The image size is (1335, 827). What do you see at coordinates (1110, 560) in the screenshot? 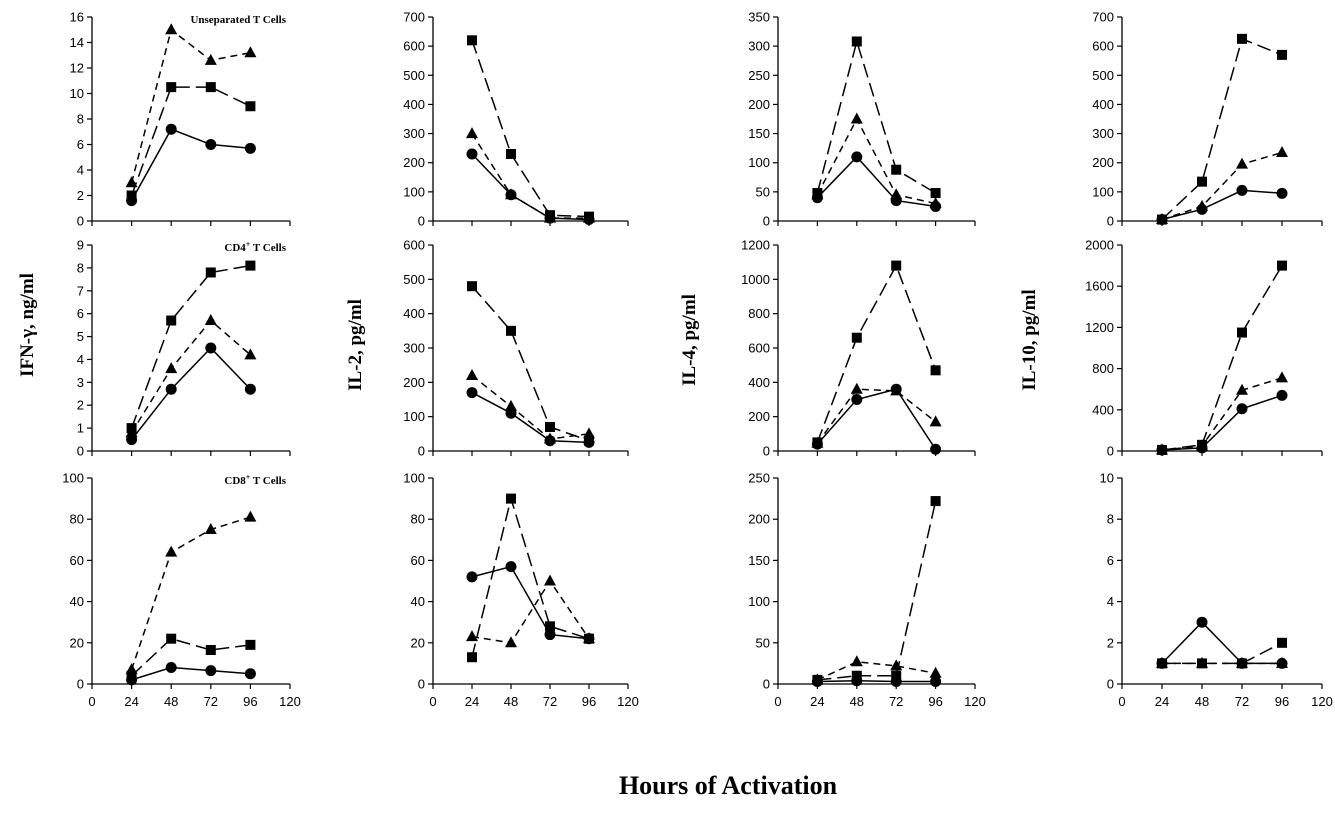
I see `y-tick-label: 6` at bounding box center [1110, 560].